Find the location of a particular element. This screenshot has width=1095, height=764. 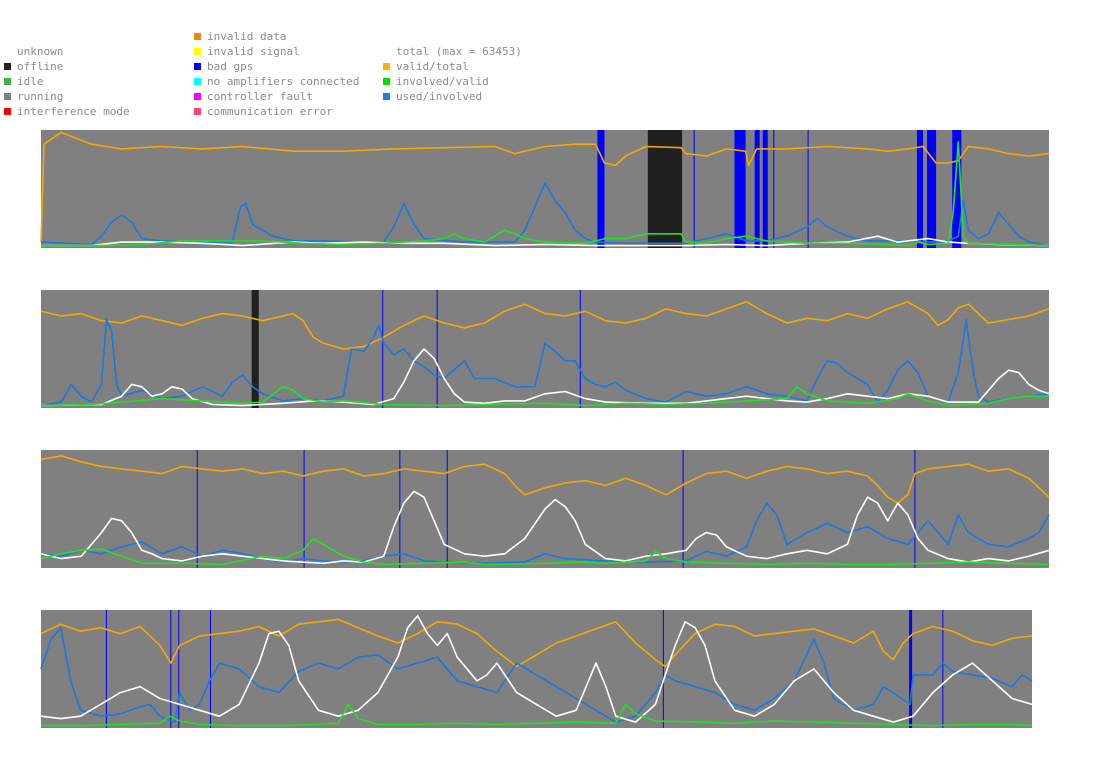

legend-label: bad gps is located at coordinates (230, 66).